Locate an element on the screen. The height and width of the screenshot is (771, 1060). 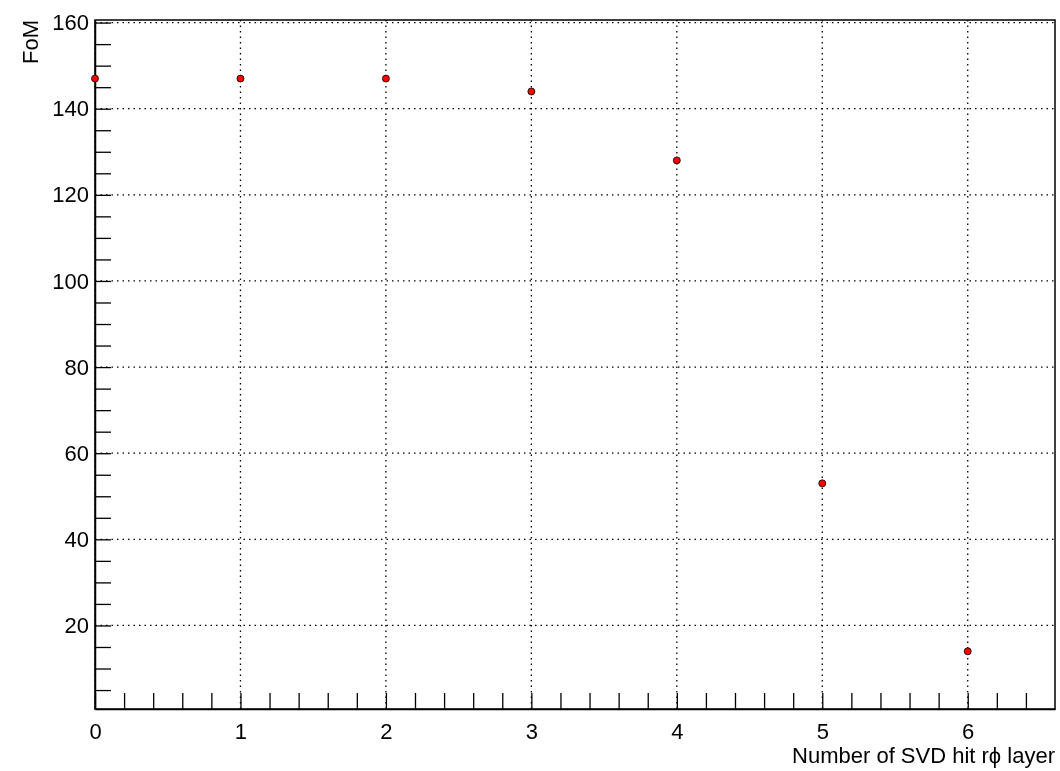
x-tick-label: 1 is located at coordinates (241, 731).